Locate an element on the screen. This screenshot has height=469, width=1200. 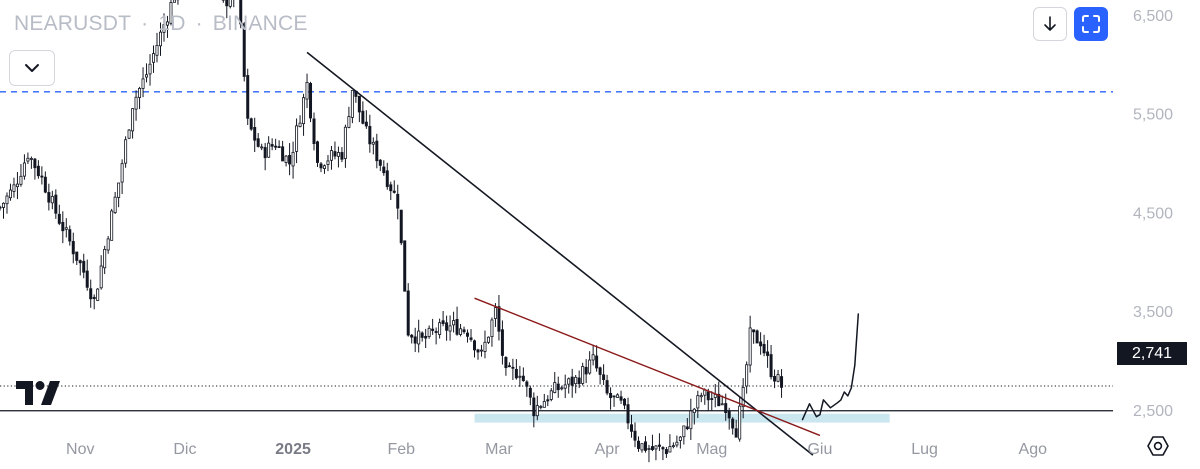
fit-screen-icon is located at coordinates (1091, 24).